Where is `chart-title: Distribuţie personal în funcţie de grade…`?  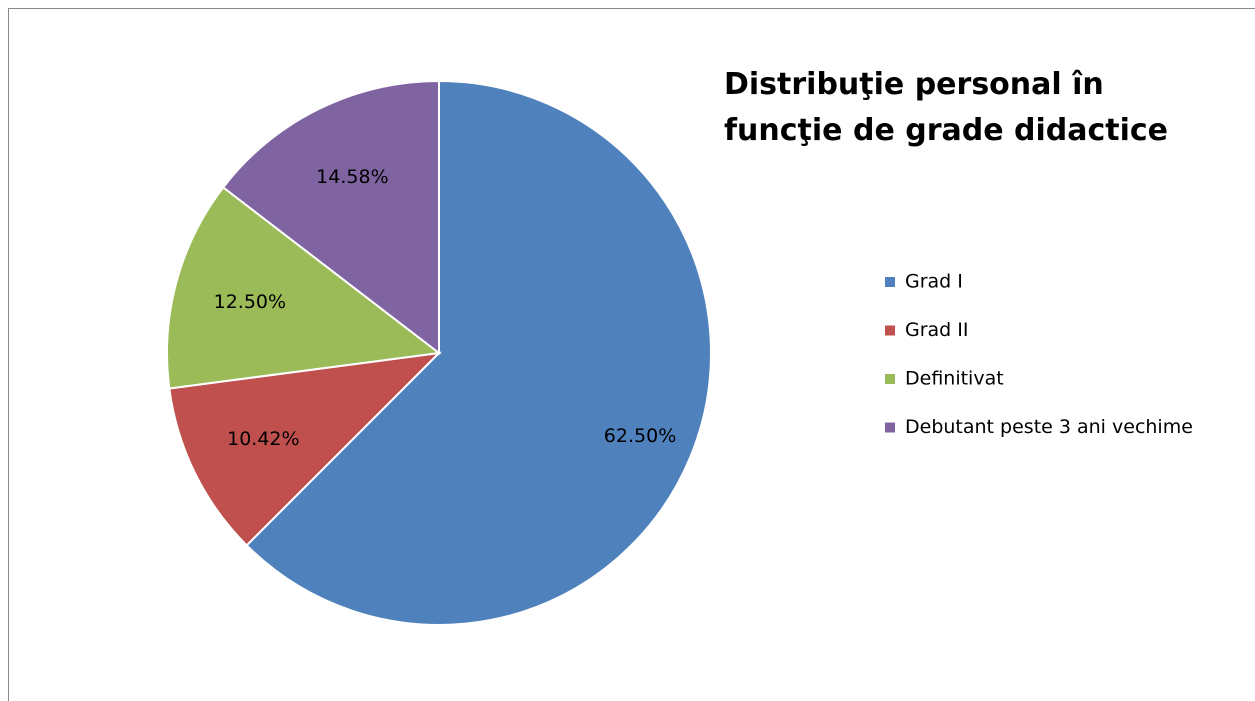
chart-title: Distribuţie personal în funcţie de grade… is located at coordinates (946, 107).